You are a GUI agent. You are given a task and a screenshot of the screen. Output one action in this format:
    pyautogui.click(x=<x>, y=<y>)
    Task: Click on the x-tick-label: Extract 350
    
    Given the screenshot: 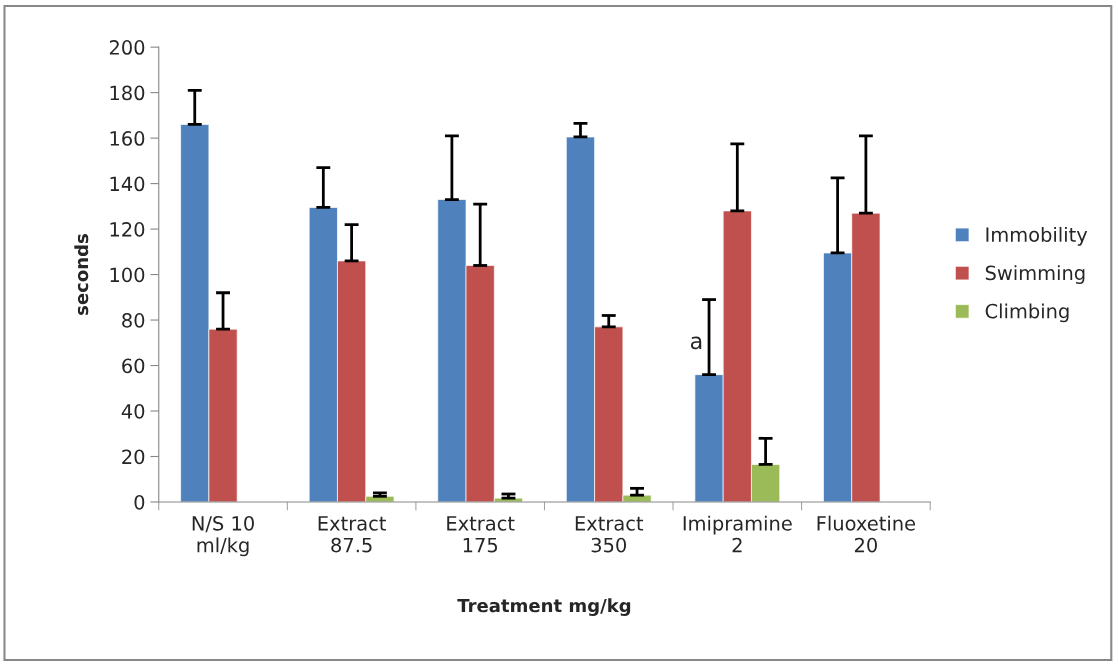 What is the action you would take?
    pyautogui.click(x=609, y=534)
    